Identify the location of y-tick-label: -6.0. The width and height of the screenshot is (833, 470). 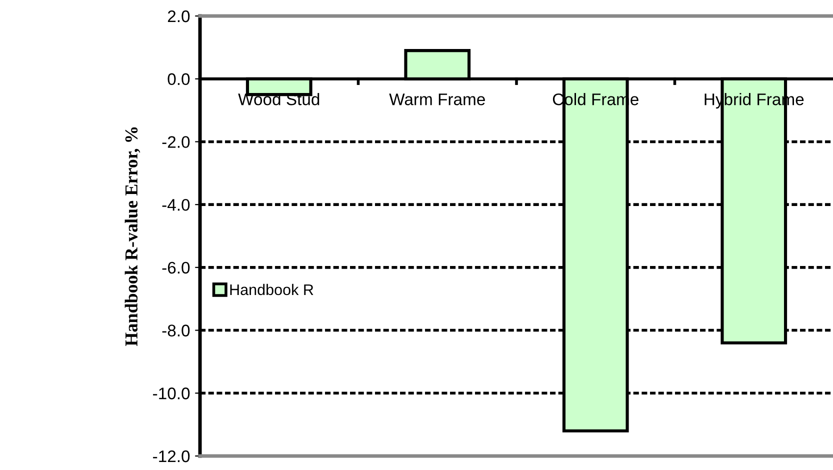
(176, 268).